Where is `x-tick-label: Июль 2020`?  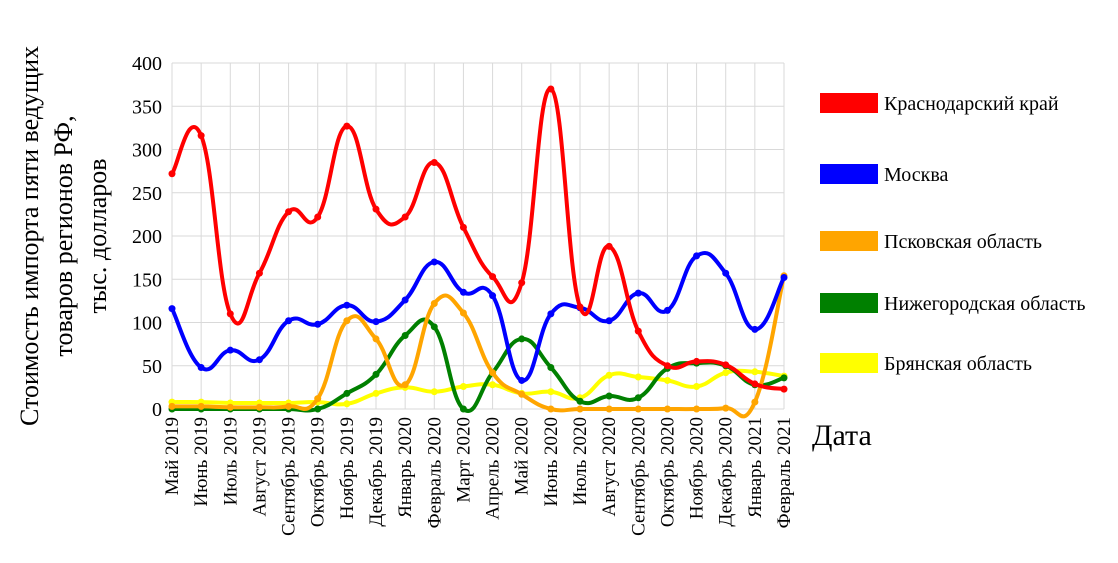 x-tick-label: Июль 2020 is located at coordinates (580, 461).